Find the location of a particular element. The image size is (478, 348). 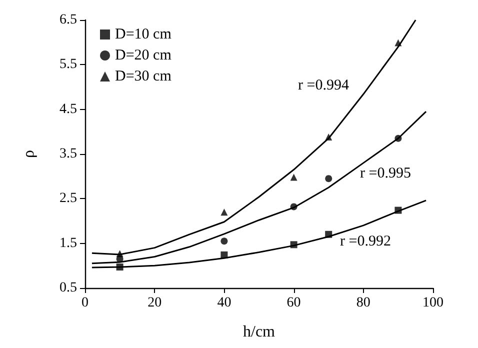

x-tick-label: 40 is located at coordinates (224, 303).